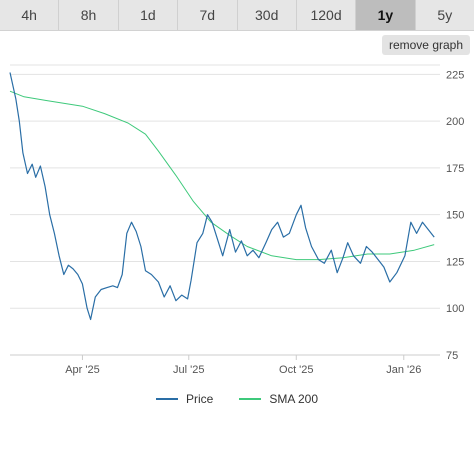 The width and height of the screenshot is (474, 455). What do you see at coordinates (225, 357) in the screenshot?
I see `chart-axes` at bounding box center [225, 357].